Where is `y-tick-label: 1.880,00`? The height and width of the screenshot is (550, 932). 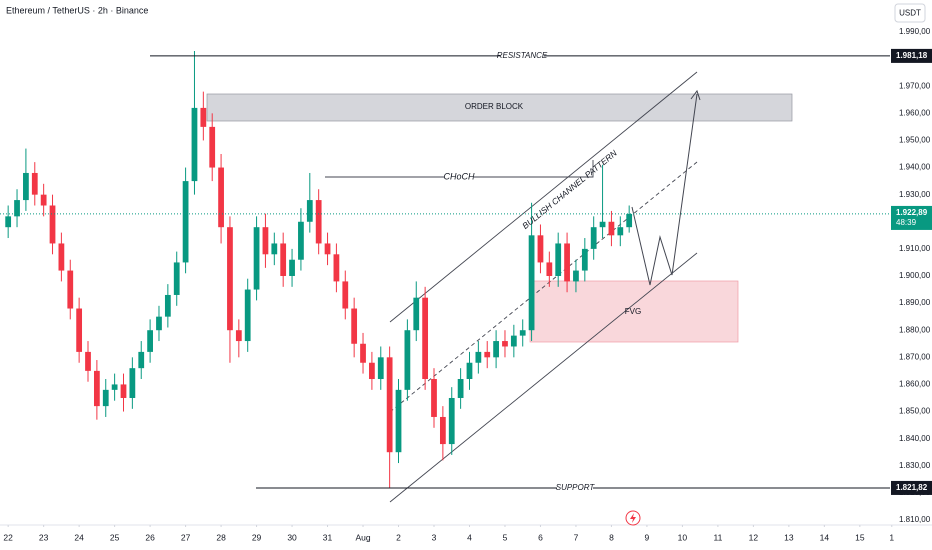 y-tick-label: 1.880,00 is located at coordinates (915, 329).